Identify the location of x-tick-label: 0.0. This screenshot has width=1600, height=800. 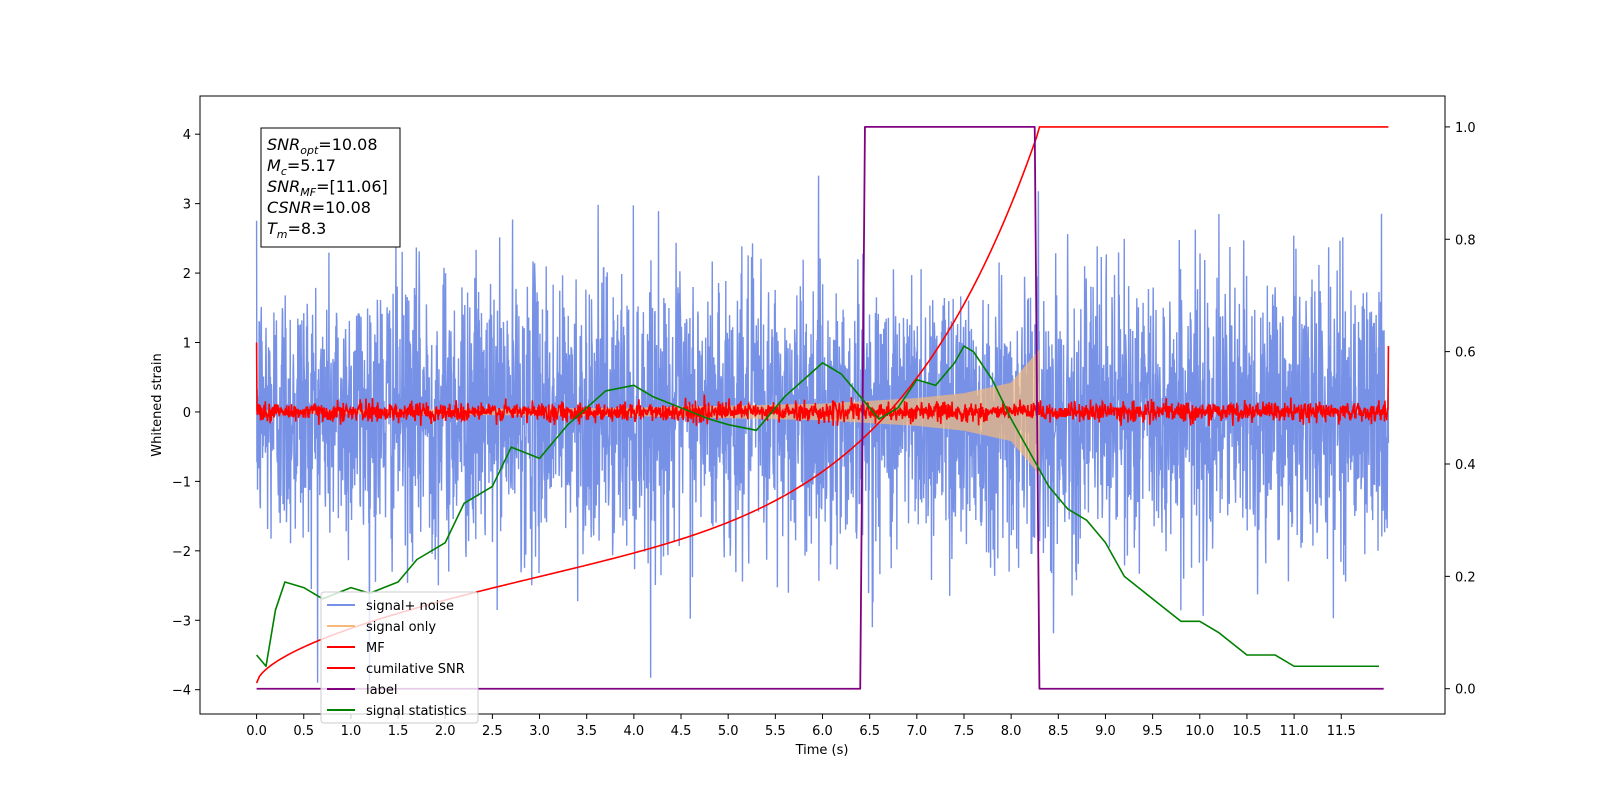
(256, 731).